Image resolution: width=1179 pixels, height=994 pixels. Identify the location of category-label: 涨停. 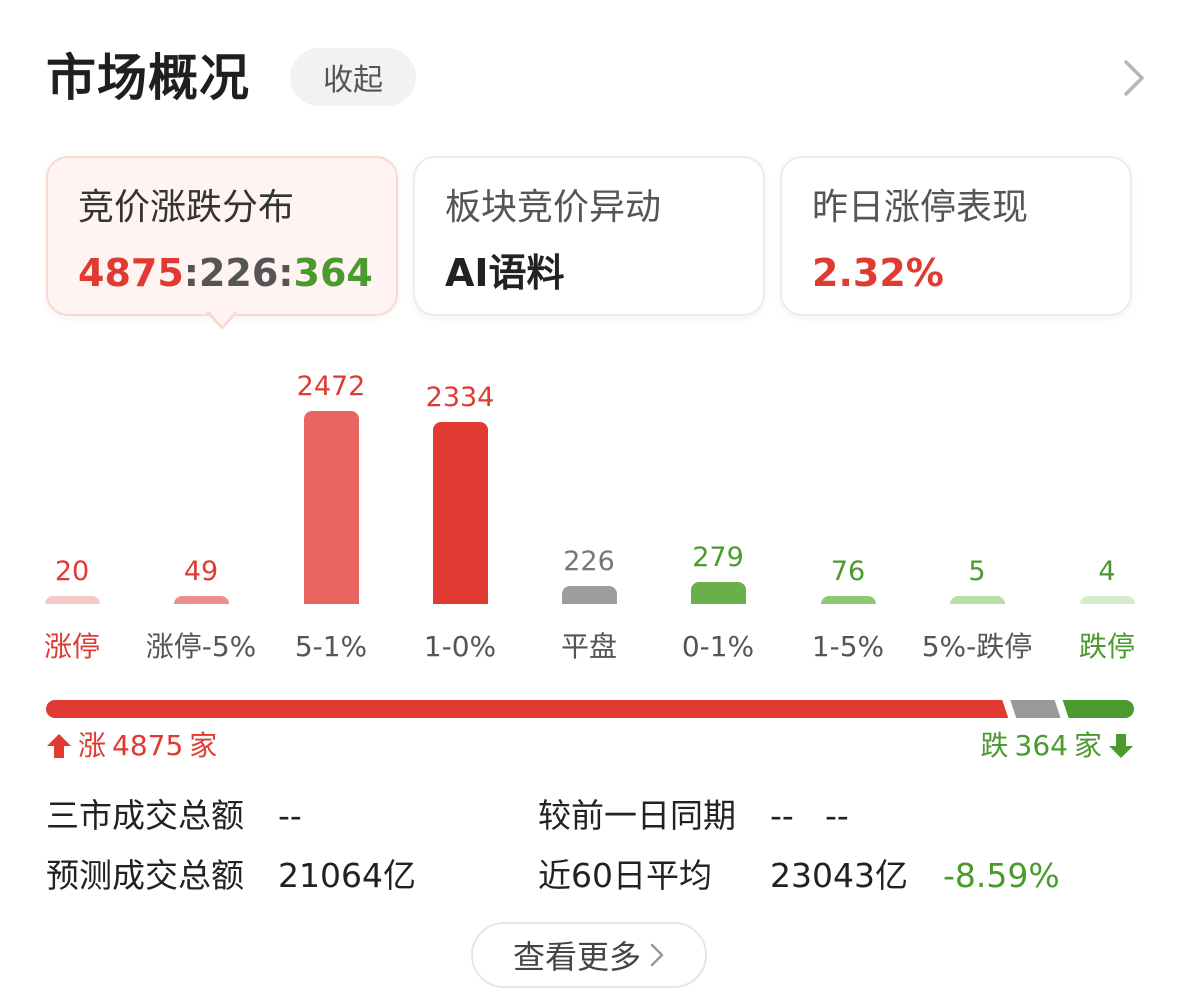
(71, 646).